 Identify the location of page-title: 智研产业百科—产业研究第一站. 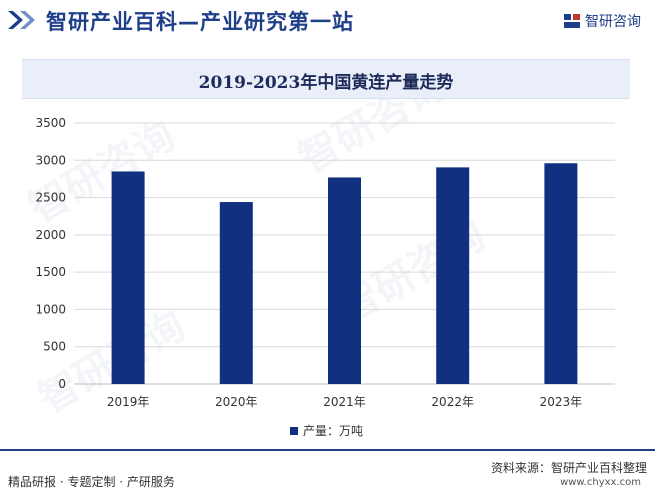
(200, 22).